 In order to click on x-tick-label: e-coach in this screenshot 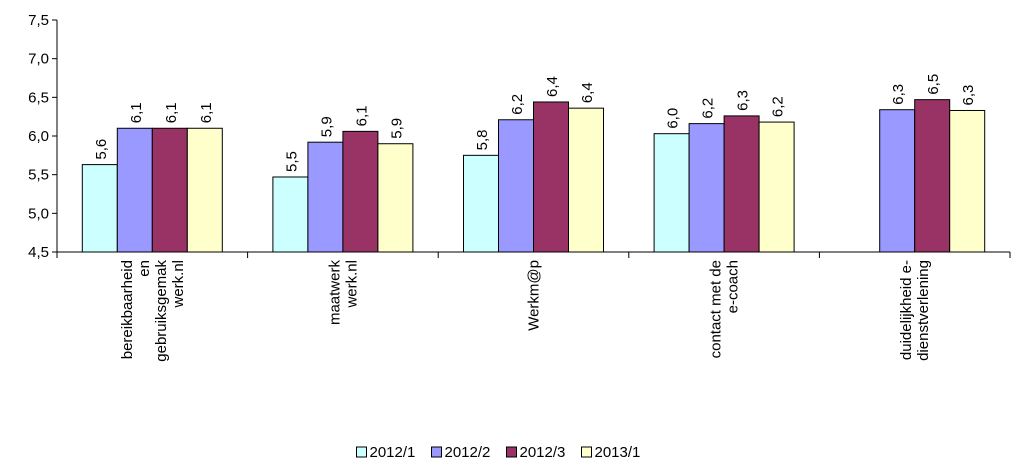, I will do `click(733, 286)`.